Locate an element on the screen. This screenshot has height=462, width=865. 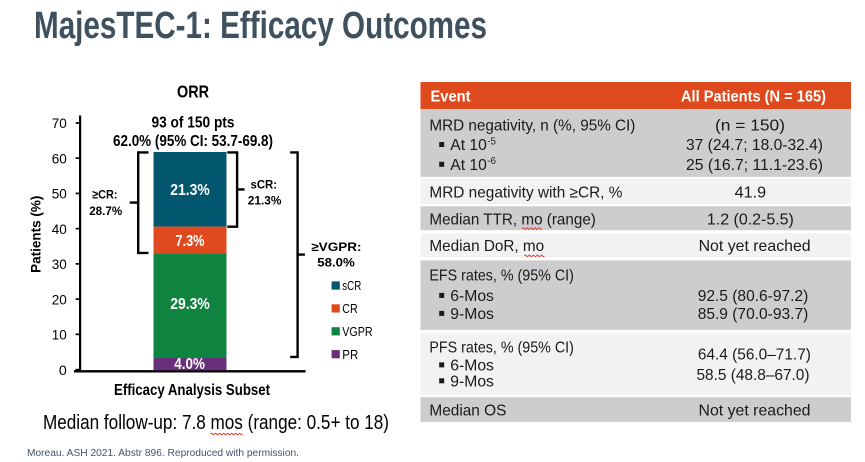
svg-text: 58.0% is located at coordinates (336, 262).